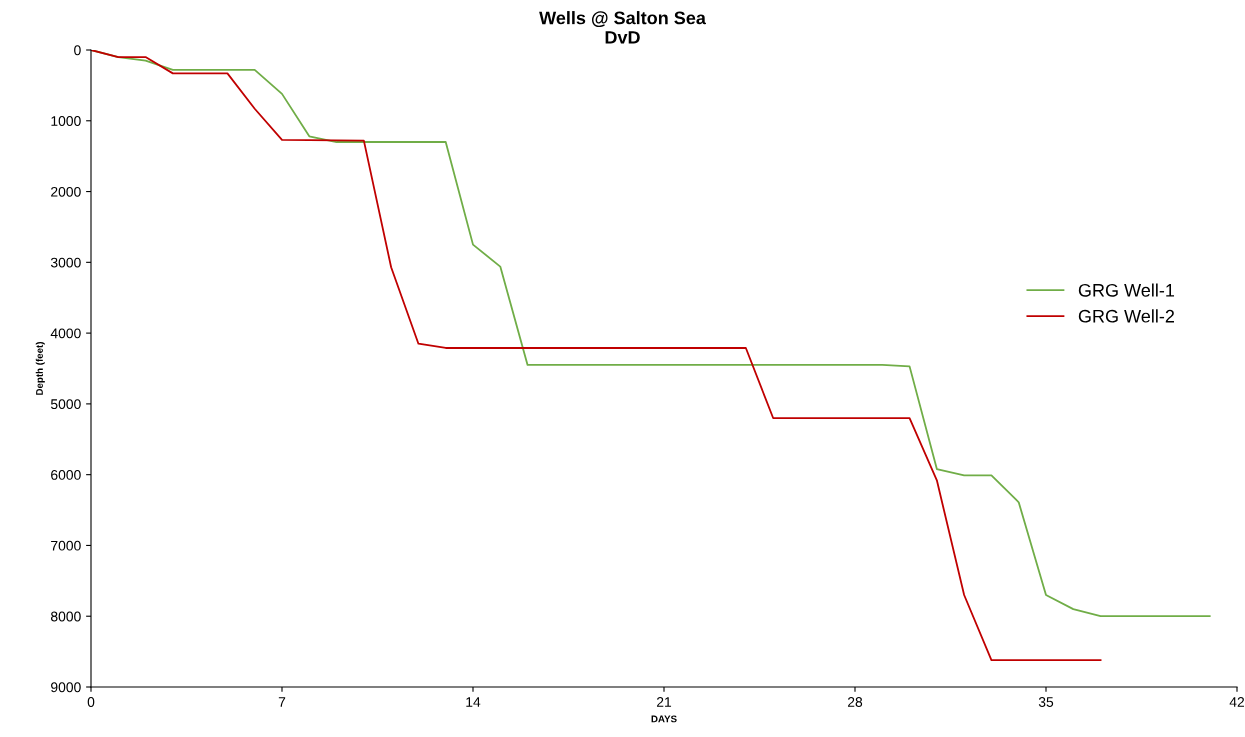 The height and width of the screenshot is (737, 1245). What do you see at coordinates (65, 404) in the screenshot?
I see `y-tick-label: 5000` at bounding box center [65, 404].